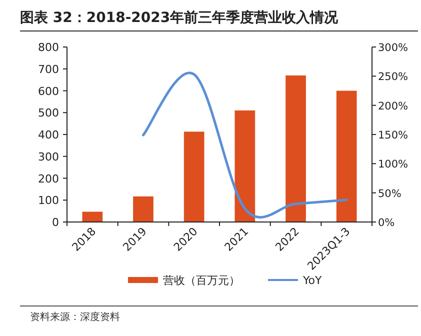 The height and width of the screenshot is (336, 421). Describe the element at coordinates (75, 317) in the screenshot. I see `text: 资料来源：深度资料` at that location.